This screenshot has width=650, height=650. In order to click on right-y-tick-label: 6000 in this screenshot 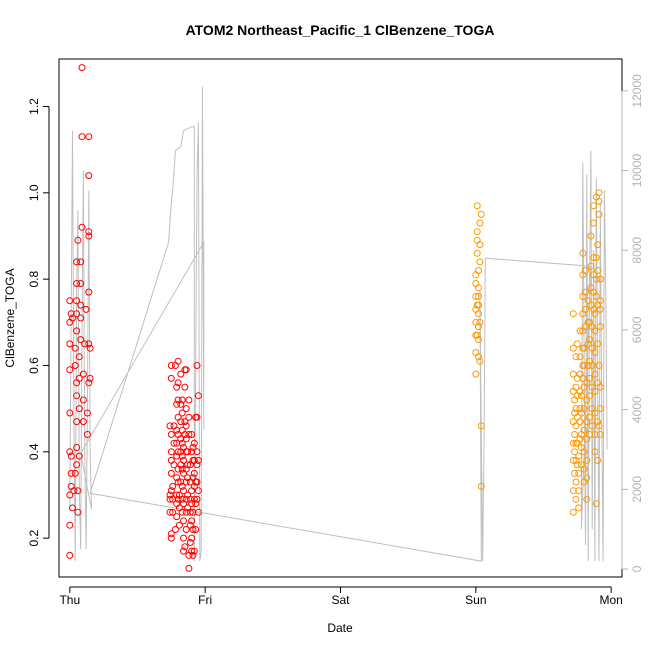, I will do `click(637, 329)`.